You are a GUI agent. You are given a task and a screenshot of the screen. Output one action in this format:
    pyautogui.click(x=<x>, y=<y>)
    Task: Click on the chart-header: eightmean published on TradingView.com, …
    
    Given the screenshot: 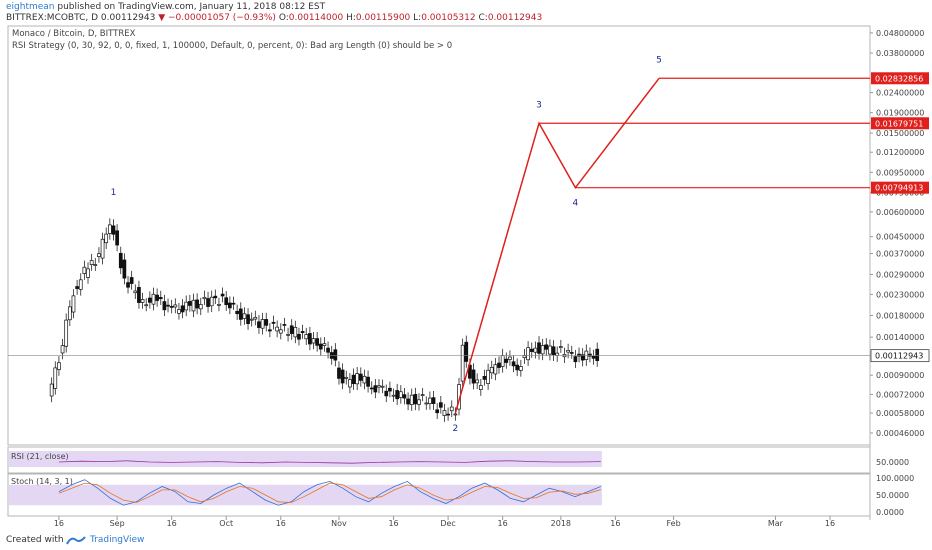 What is the action you would take?
    pyautogui.click(x=466, y=12)
    